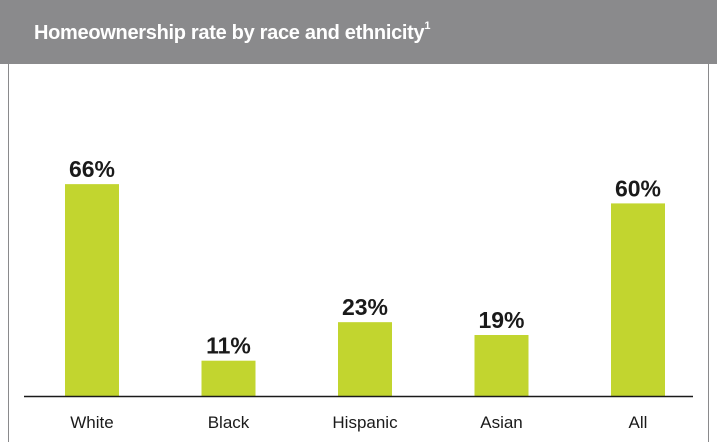 This screenshot has width=717, height=442. I want to click on chart-title-text: Homeownership rate by race and ethnicity, so click(229, 33).